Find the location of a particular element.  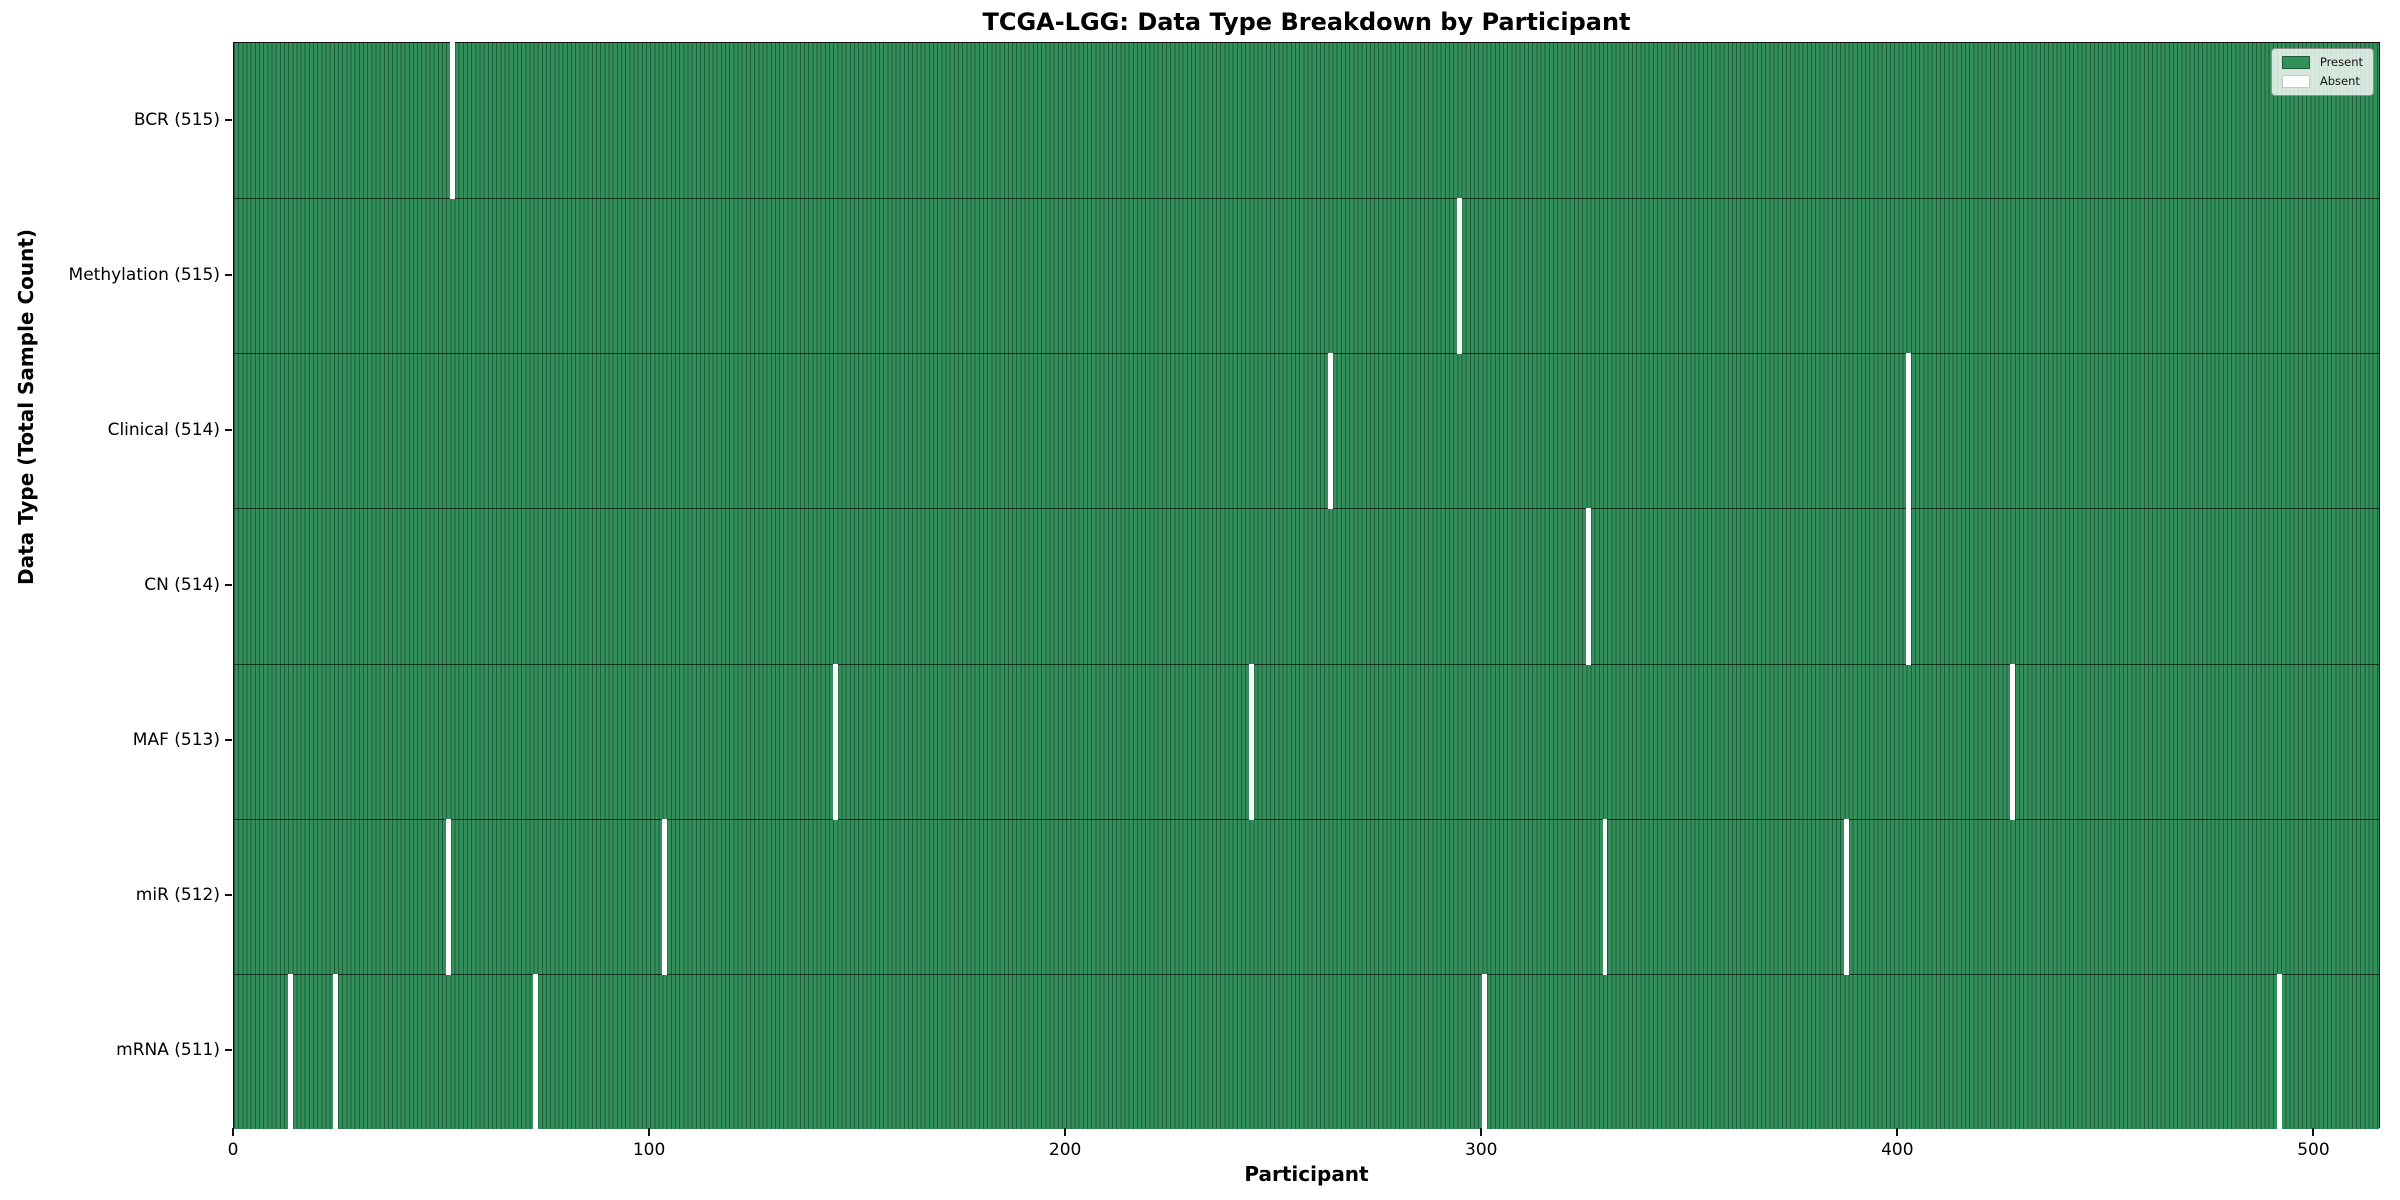

y-tick-label-cn: CN (514) is located at coordinates (182, 585).